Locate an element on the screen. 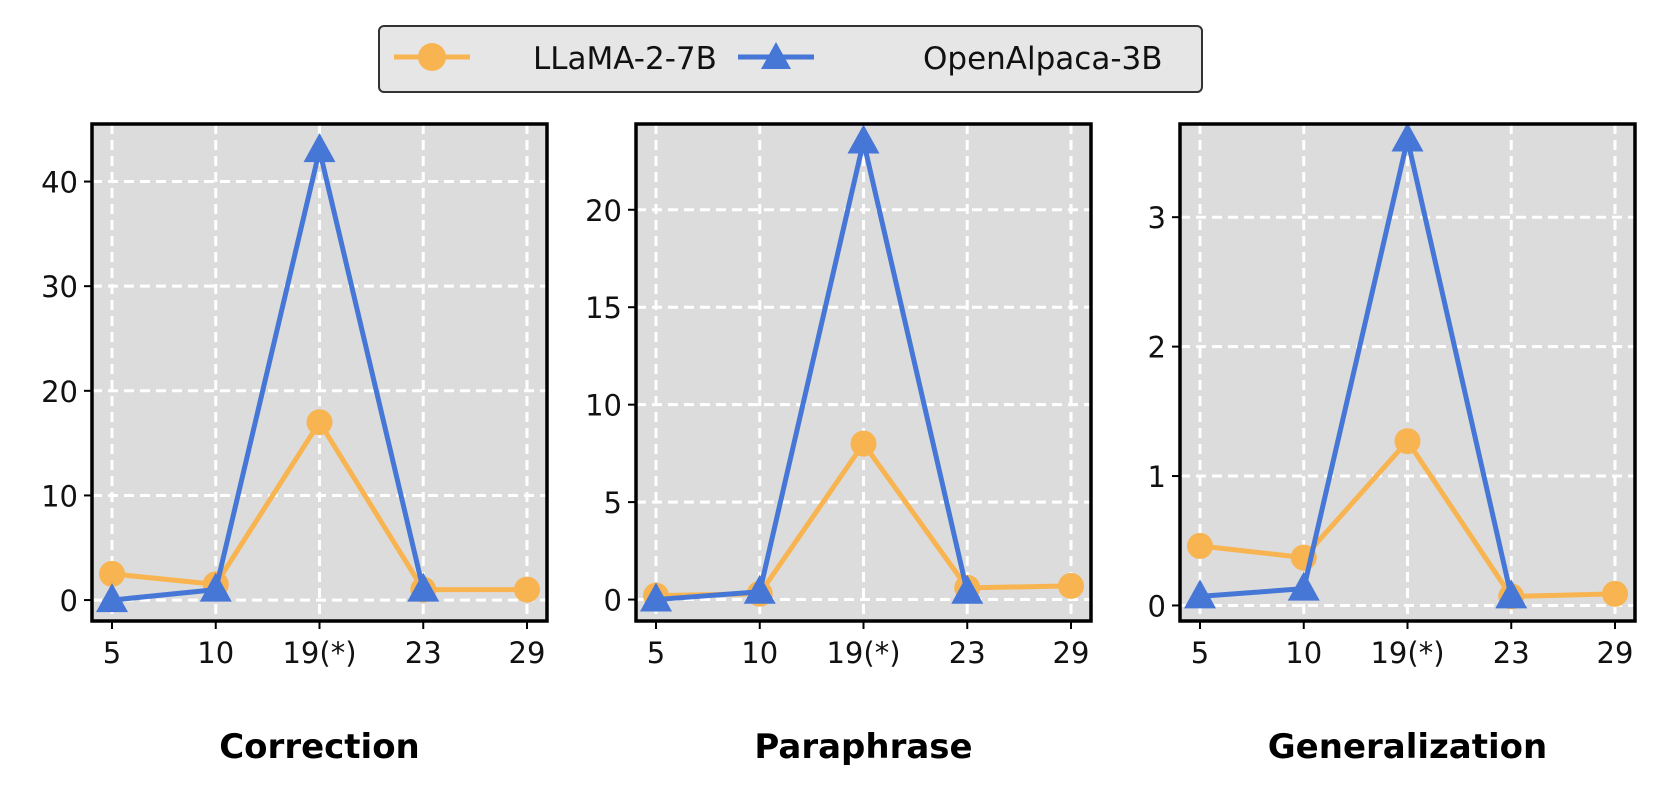 This screenshot has width=1660, height=793. chart-title: Correction is located at coordinates (319, 747).